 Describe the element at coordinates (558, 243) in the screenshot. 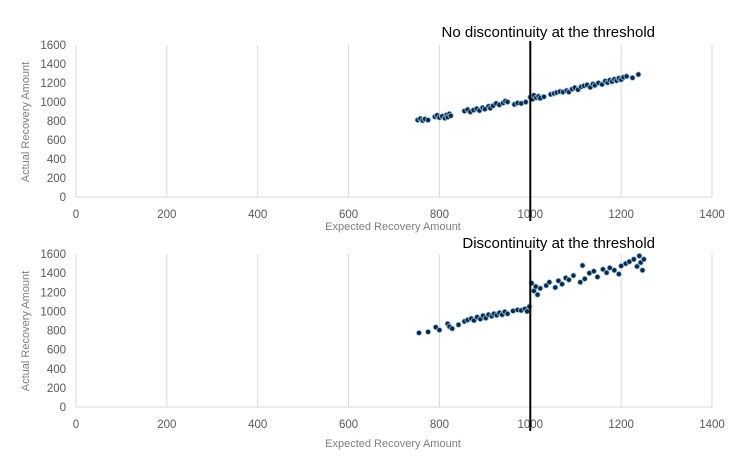

I see `chart-title: Discontinuity at the threshold` at that location.